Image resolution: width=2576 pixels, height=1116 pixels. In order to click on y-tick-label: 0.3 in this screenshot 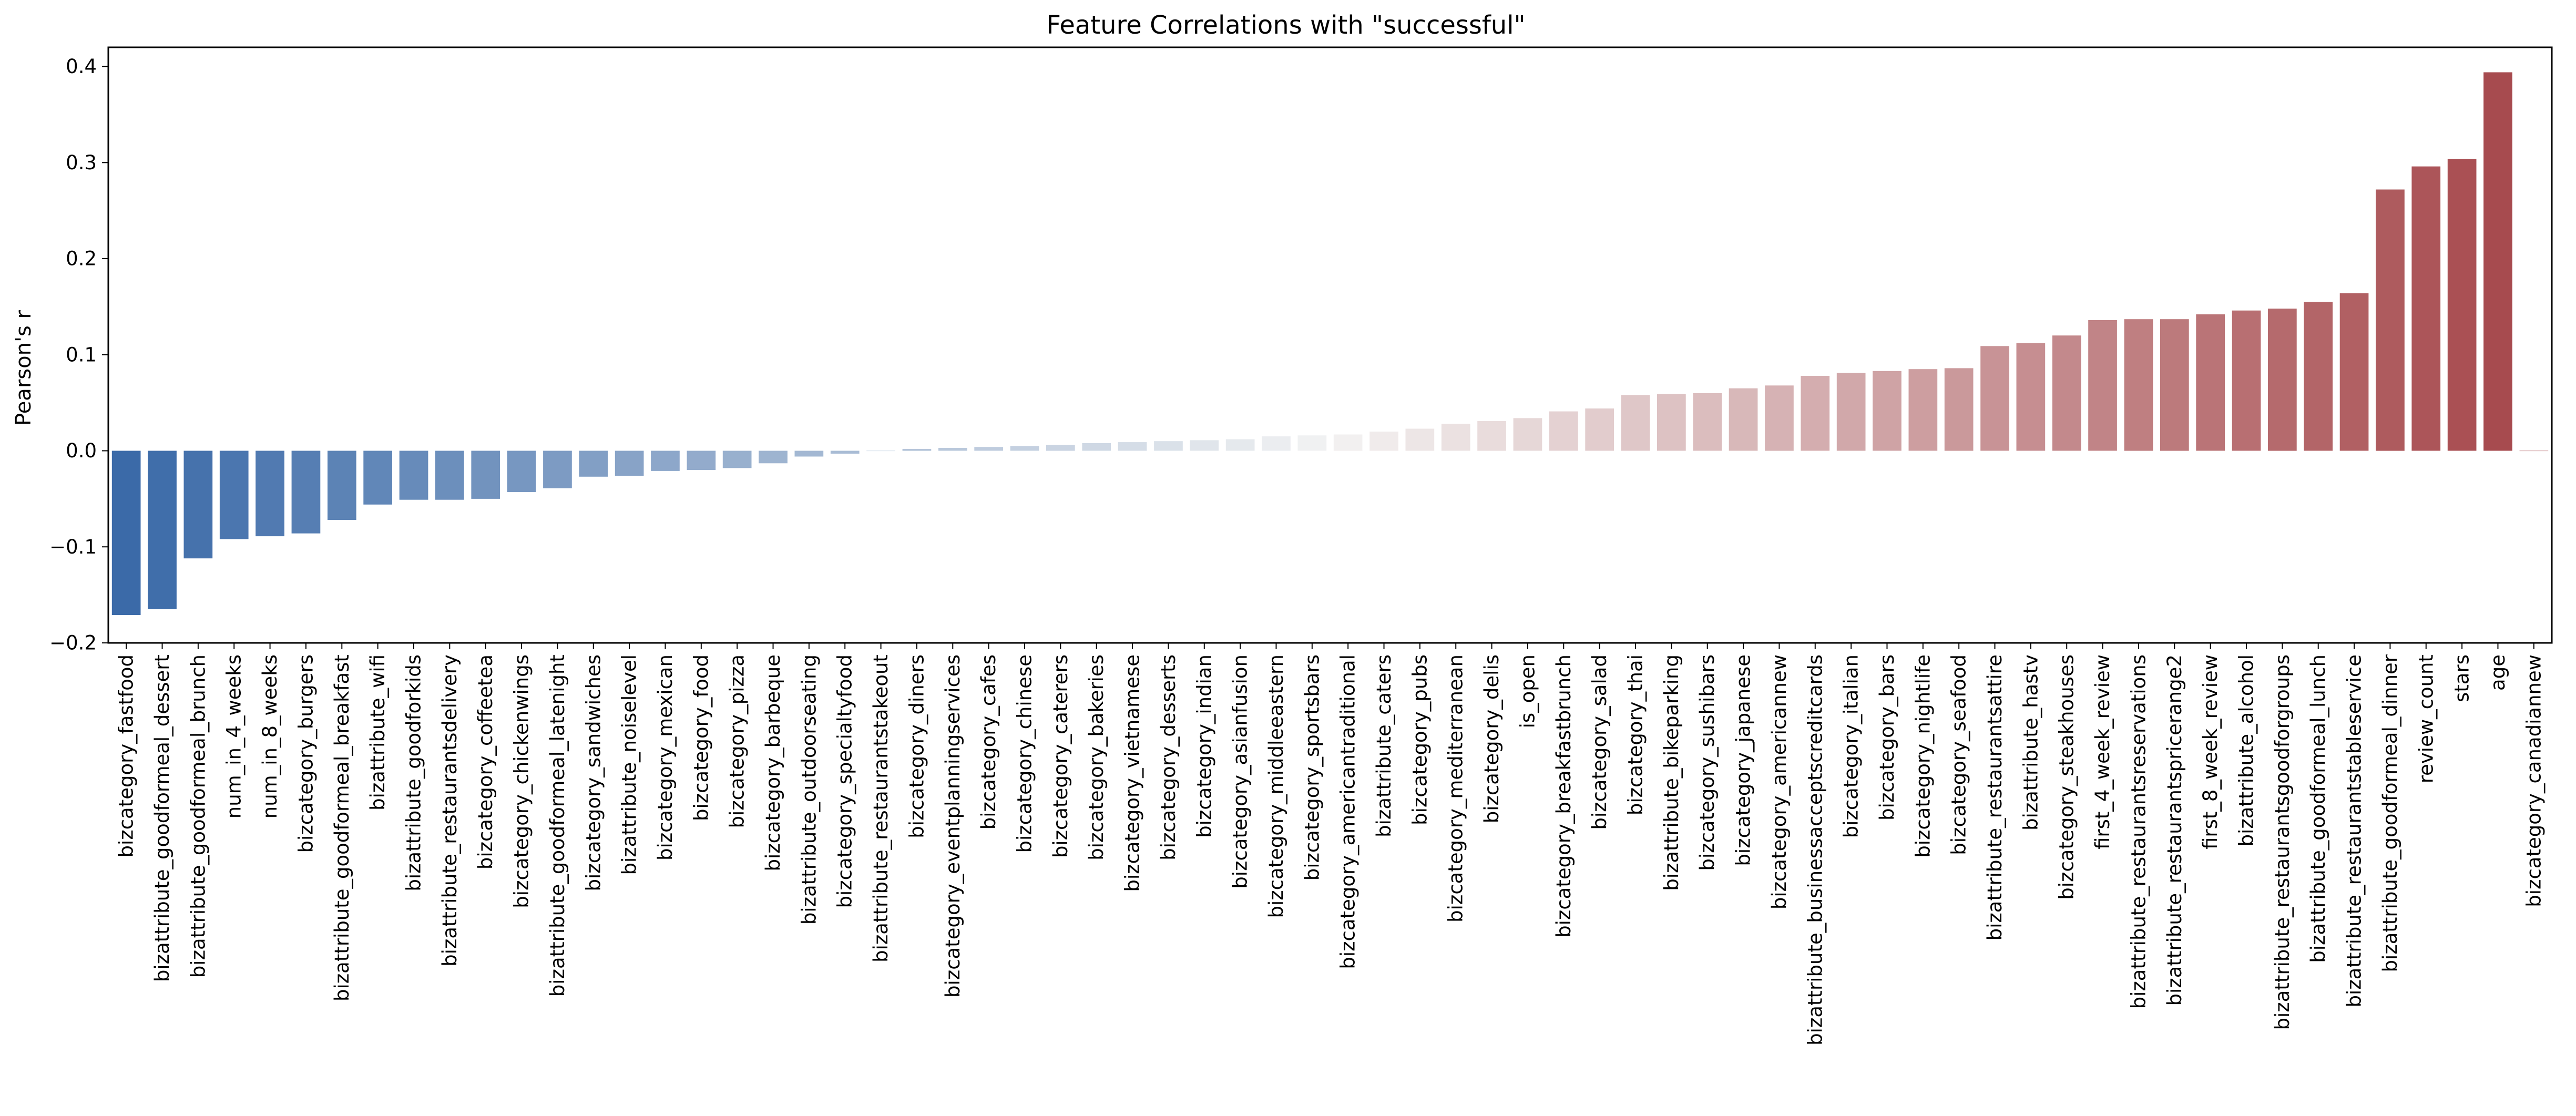, I will do `click(81, 163)`.